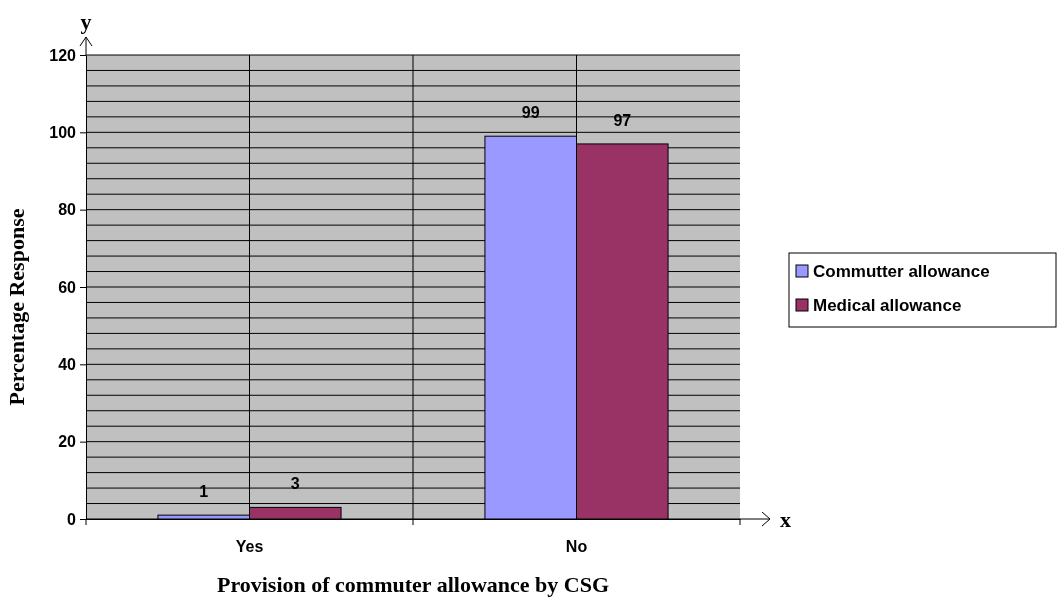  I want to click on x-axis-title: Provision of commuter allowance by CSG, so click(413, 584).